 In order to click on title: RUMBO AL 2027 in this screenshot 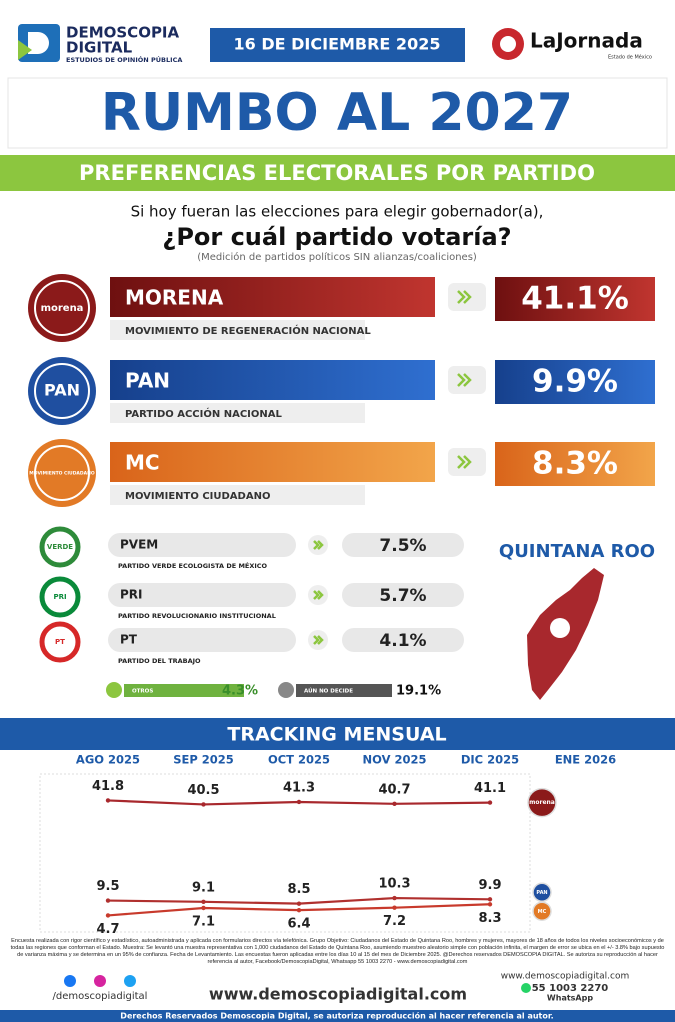, I will do `click(337, 113)`.